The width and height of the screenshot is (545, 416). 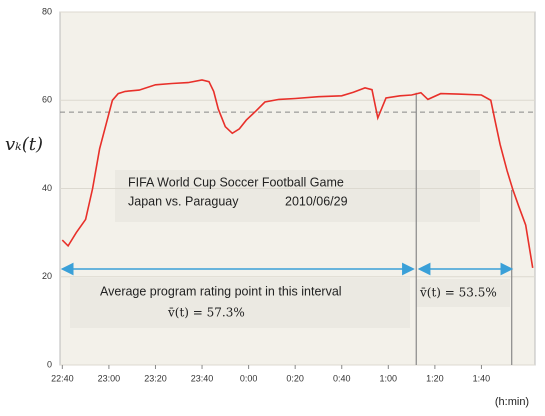 I want to click on x-tick-label: 0:40, so click(x=342, y=378).